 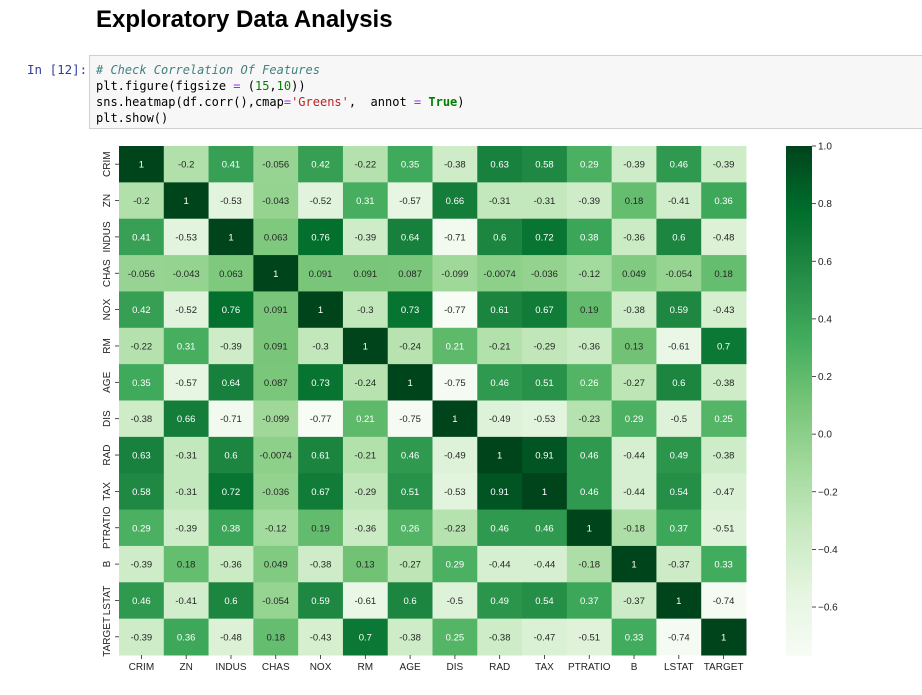 I want to click on colorbar-ticks: 1.0 0.8 0.6 0.4 0.2 0.0 −0.2 −0.4 −0.6, so click(x=825, y=378).